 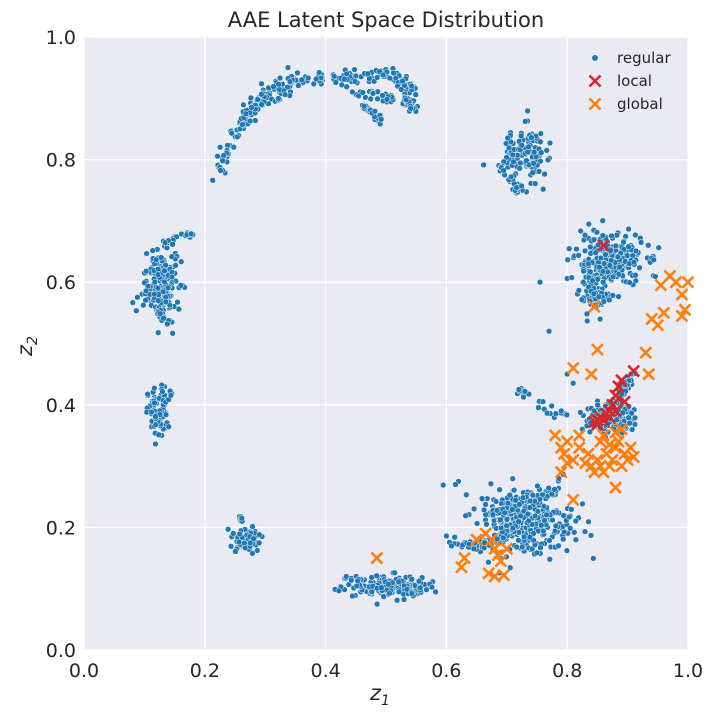 I want to click on x-tick-label: 0.2, so click(x=205, y=671).